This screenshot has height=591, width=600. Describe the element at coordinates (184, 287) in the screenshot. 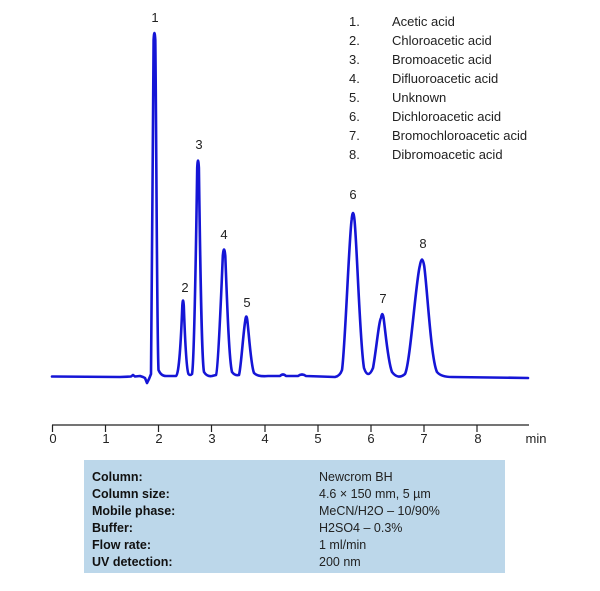

I see `peak-label-2: 2` at that location.